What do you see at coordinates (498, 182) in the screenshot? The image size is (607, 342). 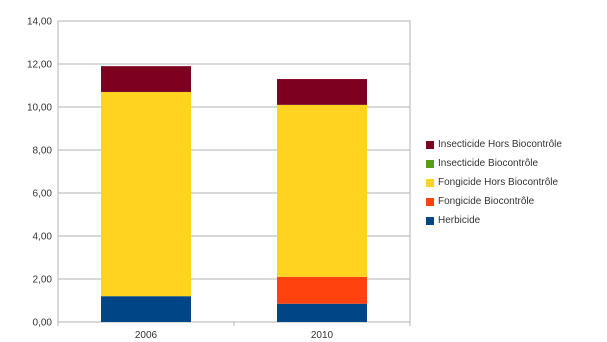 I see `legend-label: Fongicide Hors Biocontrôle` at bounding box center [498, 182].